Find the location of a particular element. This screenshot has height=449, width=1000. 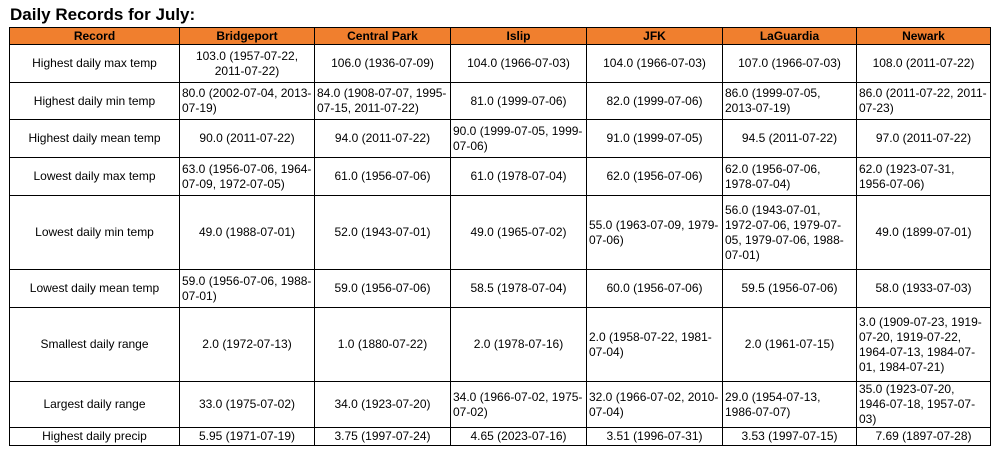

header-jfk: JFK is located at coordinates (654, 36).